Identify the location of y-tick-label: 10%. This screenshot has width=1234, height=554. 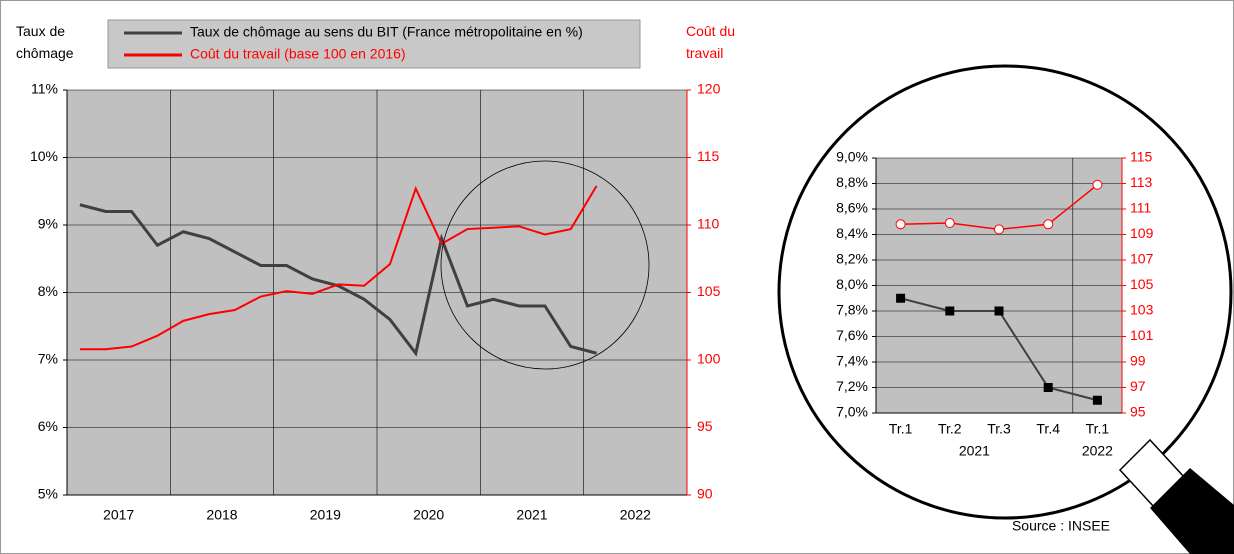
(44, 156).